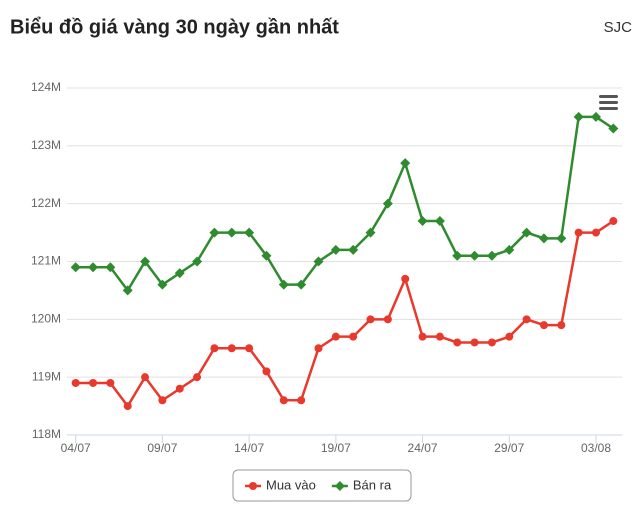  Describe the element at coordinates (46, 376) in the screenshot. I see `y-tick-label: 119M` at that location.